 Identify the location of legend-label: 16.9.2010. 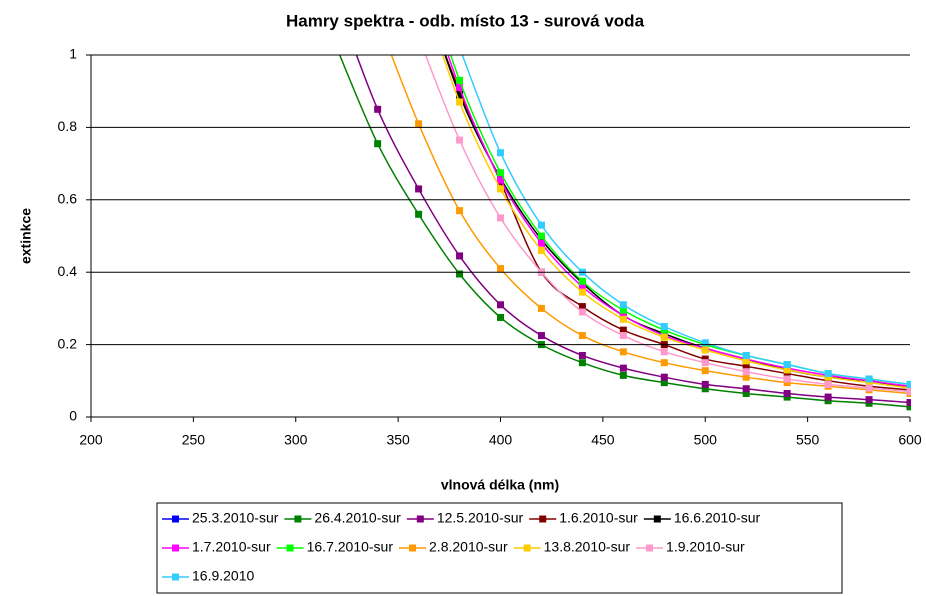
(223, 576).